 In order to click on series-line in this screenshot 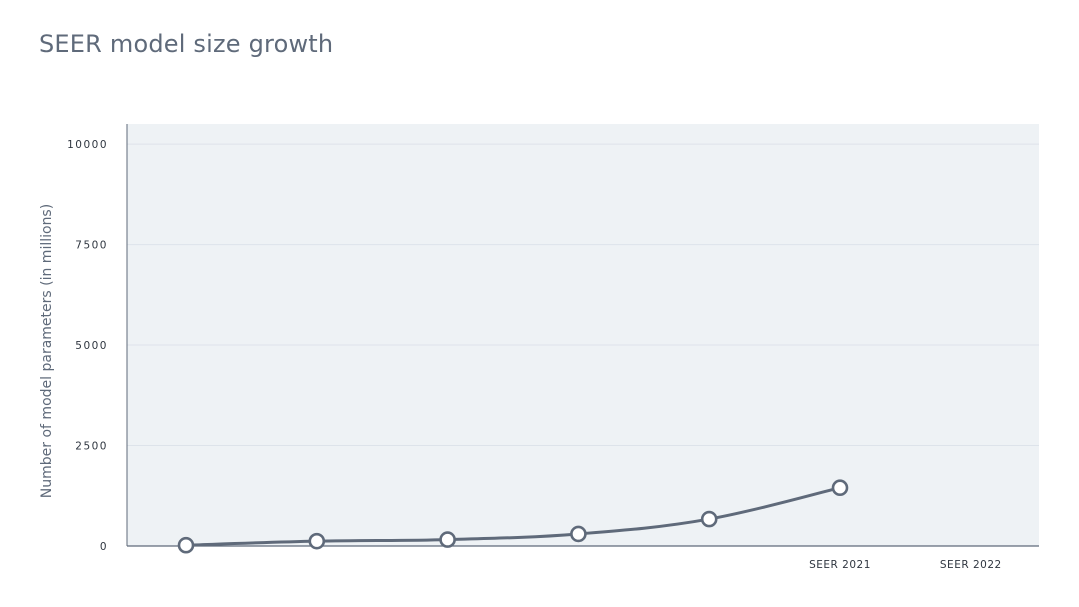, I will do `click(513, 516)`.